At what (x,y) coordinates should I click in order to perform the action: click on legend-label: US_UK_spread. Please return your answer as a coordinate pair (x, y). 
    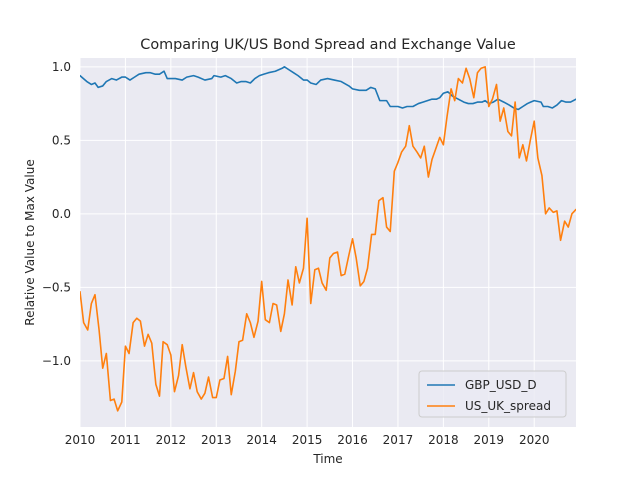
    Looking at the image, I should click on (508, 406).